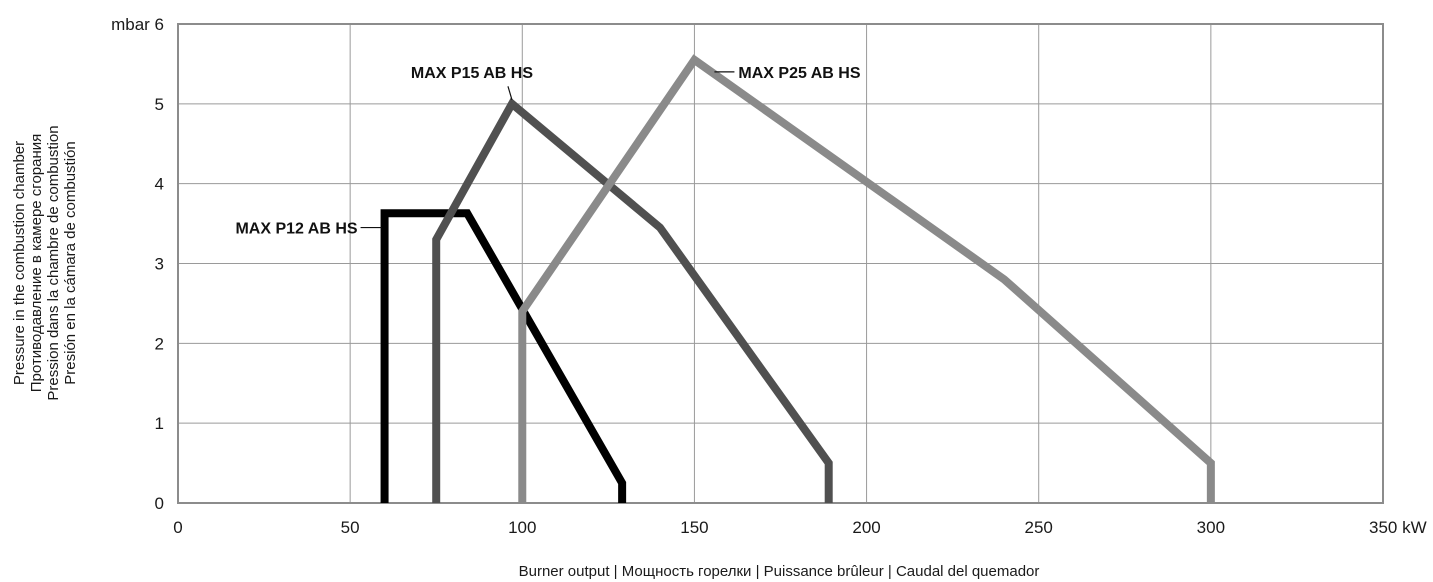 The height and width of the screenshot is (582, 1433). I want to click on label-leader, so click(510, 93).